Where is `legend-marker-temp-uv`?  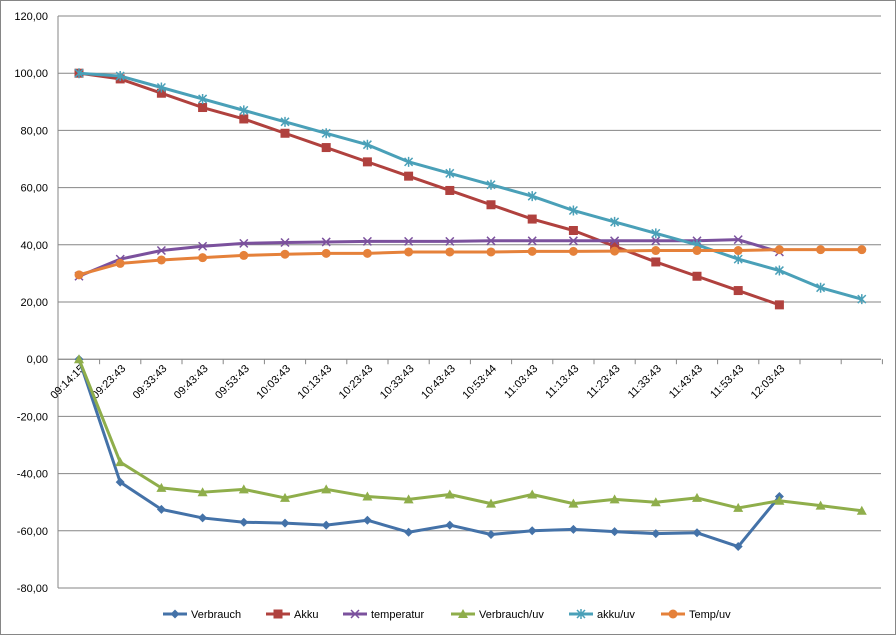 legend-marker-temp-uv is located at coordinates (673, 614).